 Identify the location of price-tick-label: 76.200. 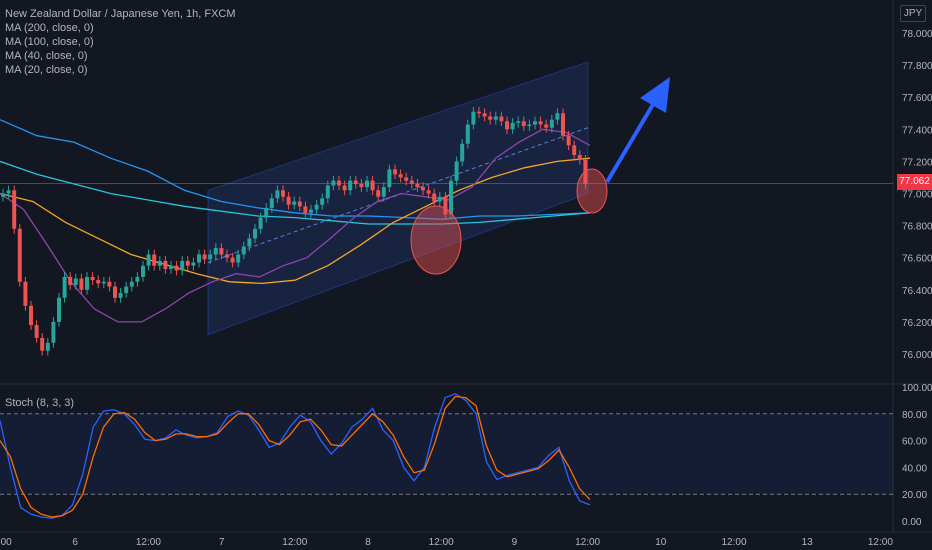
(917, 323).